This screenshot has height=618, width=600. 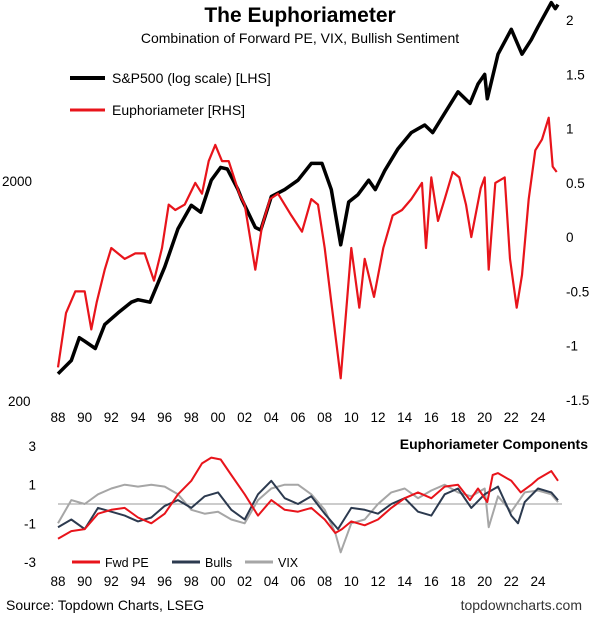 What do you see at coordinates (405, 581) in the screenshot?
I see `bottom-x-tick: 14` at bounding box center [405, 581].